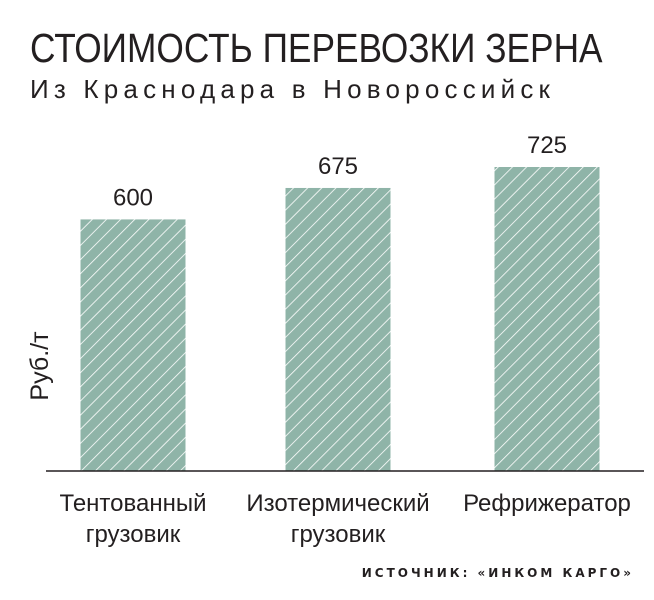 This screenshot has width=654, height=600. Describe the element at coordinates (337, 503) in the screenshot. I see `category-label-2-line-1: Изотермический` at that location.